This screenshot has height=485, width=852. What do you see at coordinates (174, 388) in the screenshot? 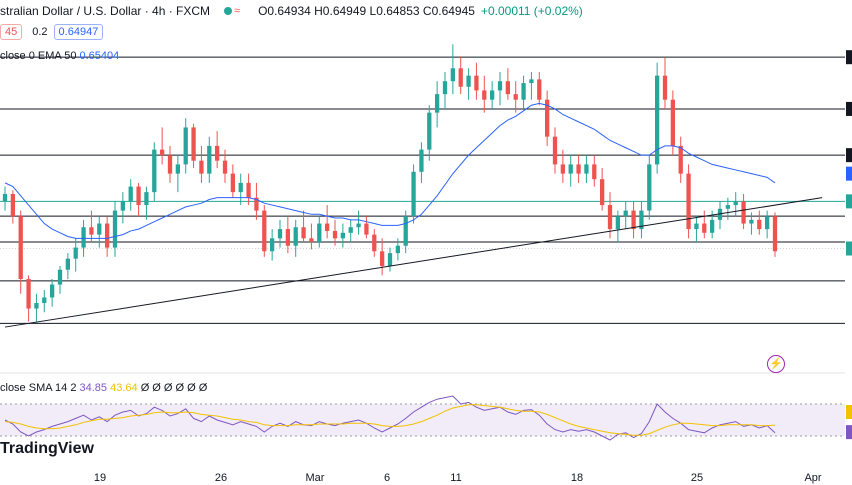
I see `rsi-legend-extra: Ø Ø Ø Ø Ø Ø` at bounding box center [174, 388].